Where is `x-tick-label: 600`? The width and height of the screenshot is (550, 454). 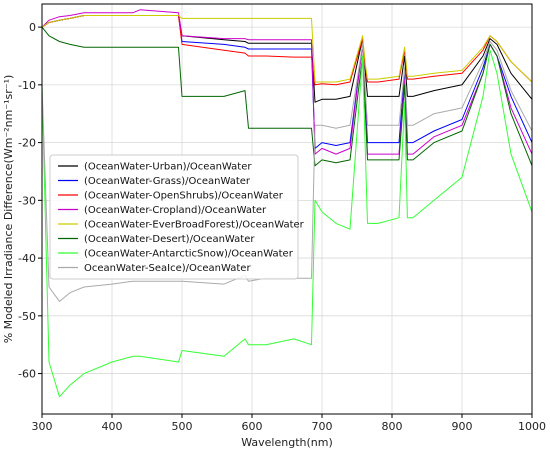
x-tick-label: 600 is located at coordinates (252, 426).